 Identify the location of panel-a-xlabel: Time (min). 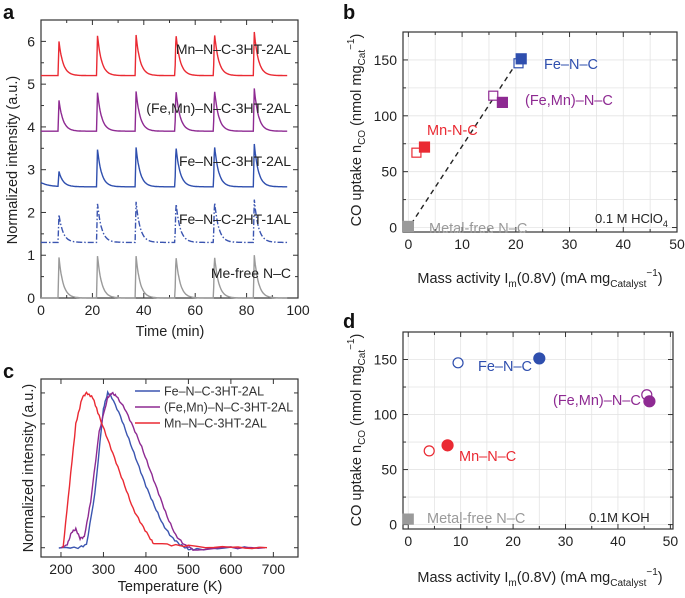
(170, 332).